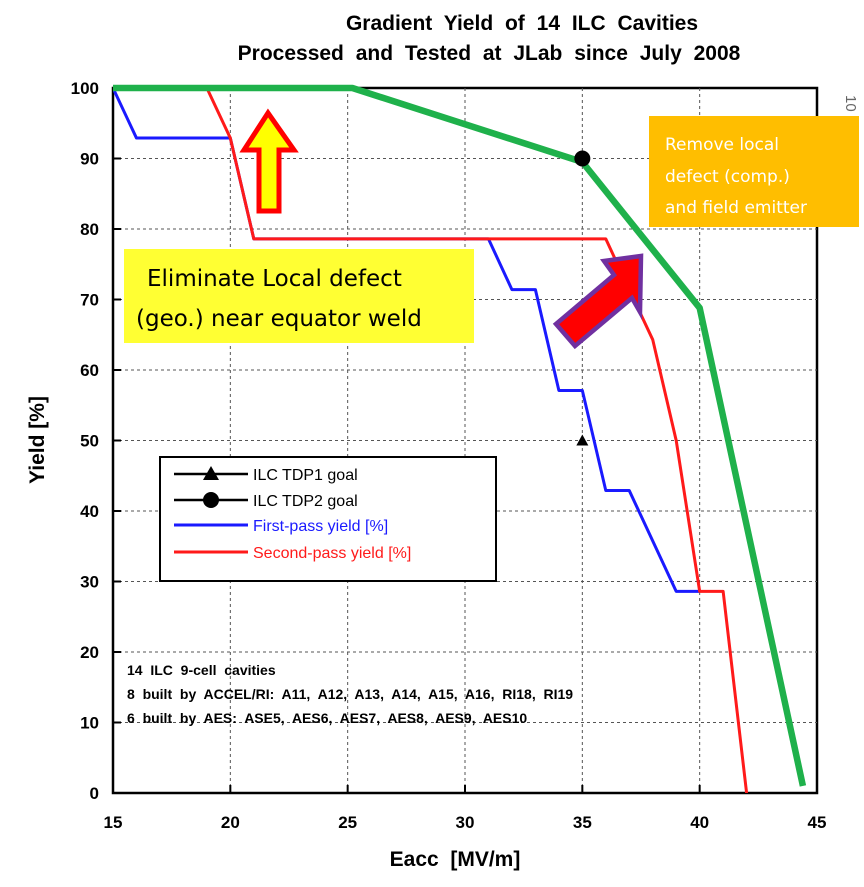 The height and width of the screenshot is (887, 864). What do you see at coordinates (113, 822) in the screenshot?
I see `x-tick-label: 15` at bounding box center [113, 822].